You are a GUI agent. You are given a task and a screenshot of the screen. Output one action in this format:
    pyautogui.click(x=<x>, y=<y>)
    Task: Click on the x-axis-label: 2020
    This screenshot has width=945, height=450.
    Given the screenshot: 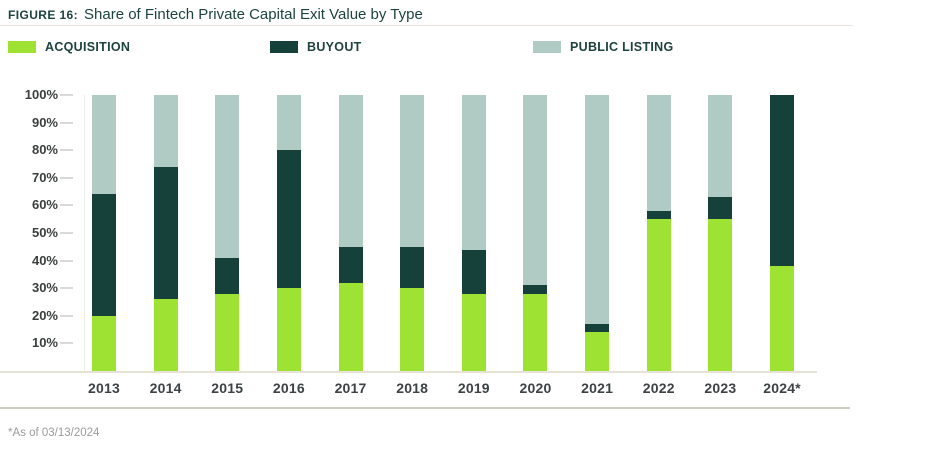 What is the action you would take?
    pyautogui.click(x=535, y=388)
    